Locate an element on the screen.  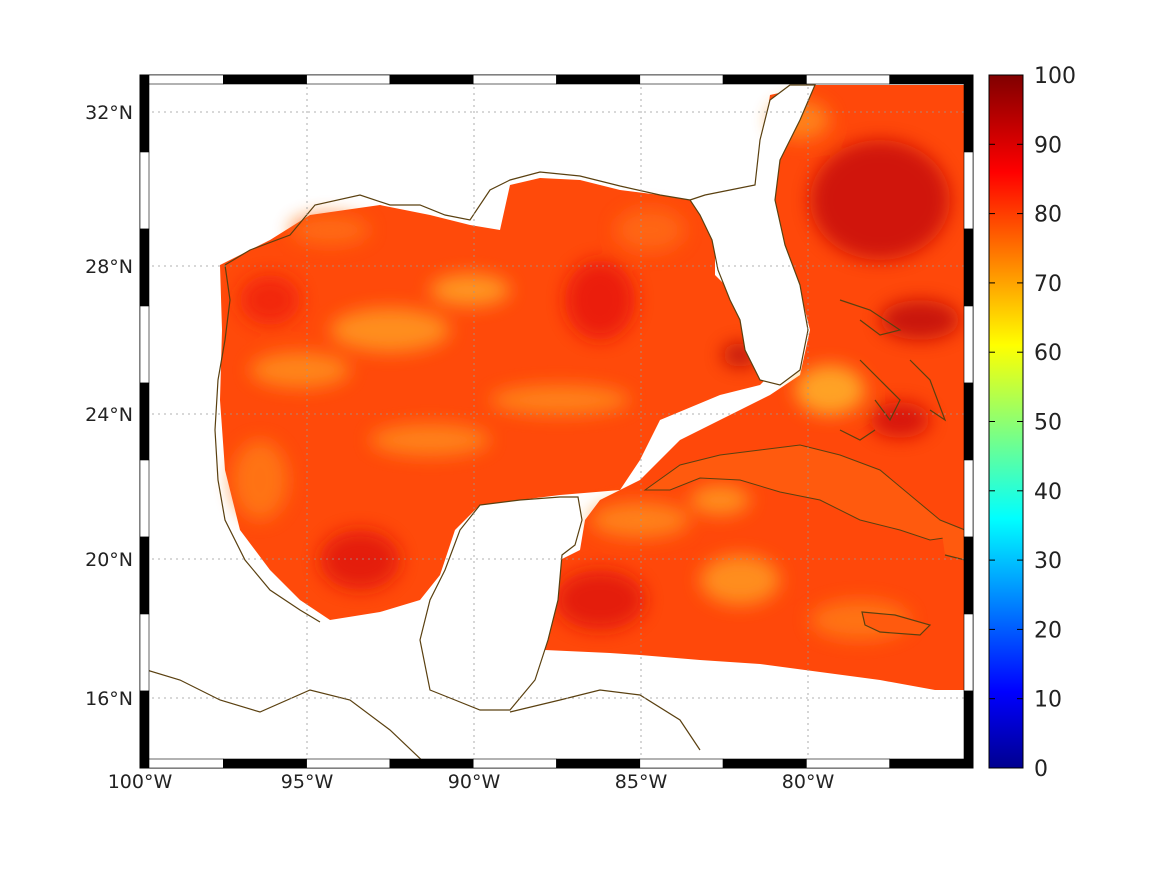
gulf-west-coast is located at coordinates (267, 443).